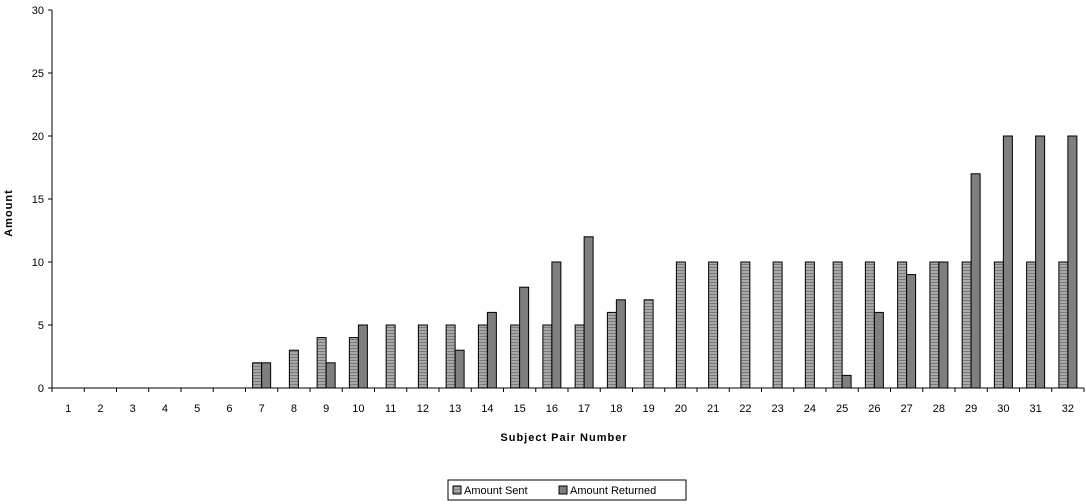 The width and height of the screenshot is (1086, 504). I want to click on y-tick-label: 20, so click(38, 137).